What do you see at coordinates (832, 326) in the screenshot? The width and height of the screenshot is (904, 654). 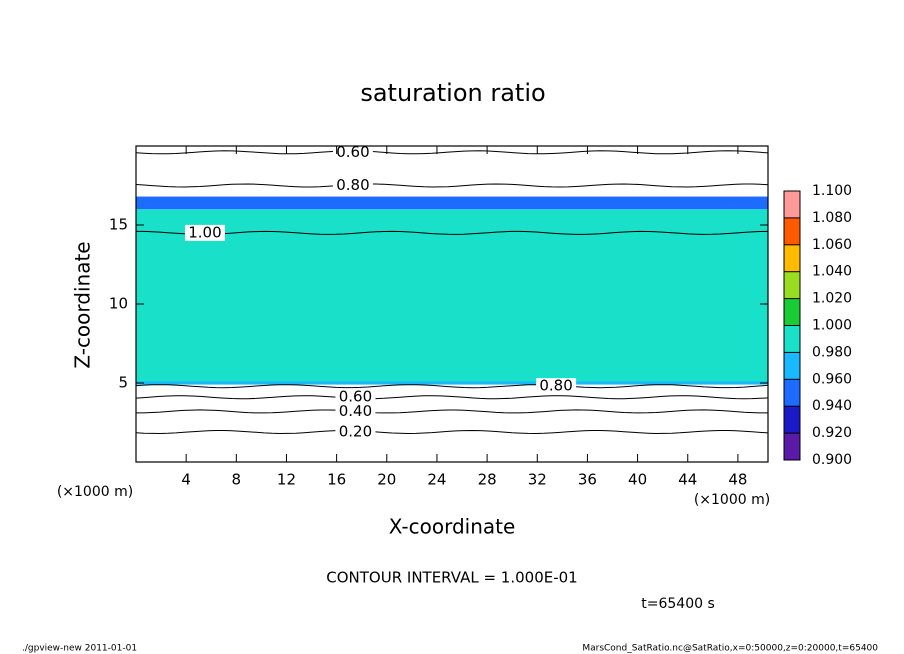 I see `colorbar-label: 1.000` at bounding box center [832, 326].